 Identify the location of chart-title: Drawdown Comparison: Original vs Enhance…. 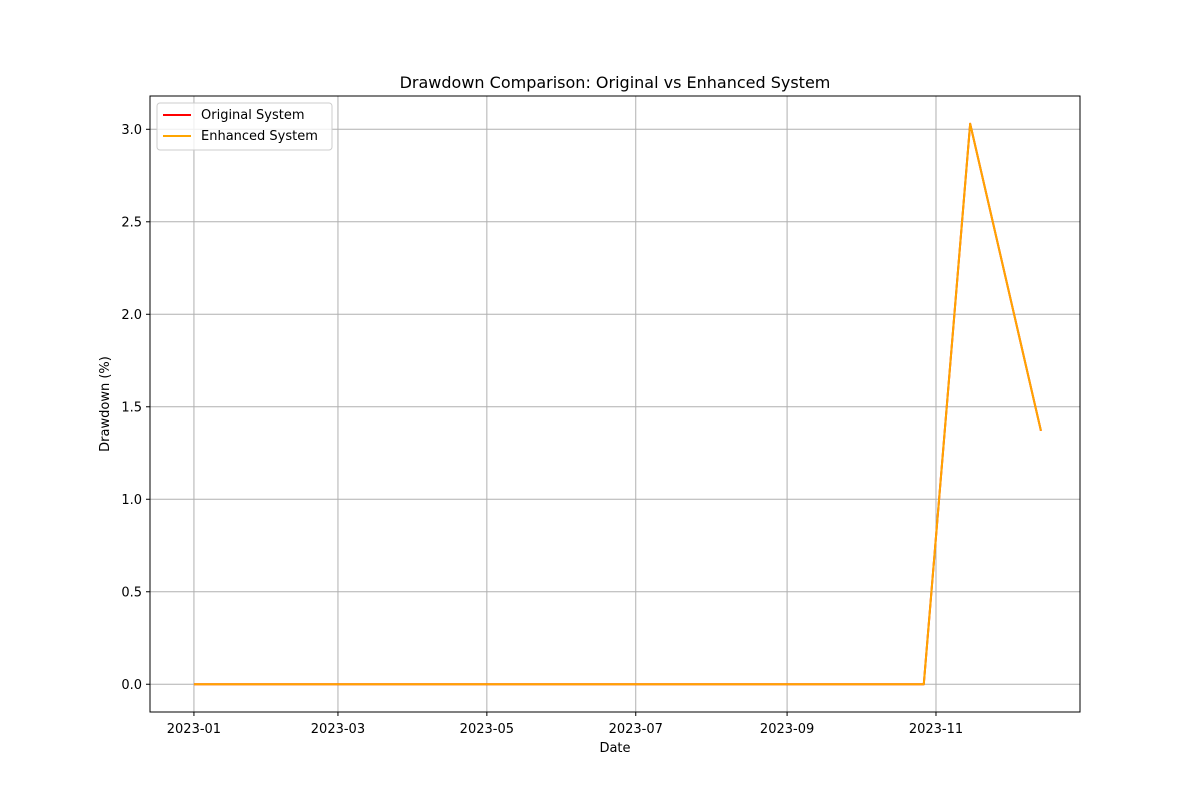
(615, 82).